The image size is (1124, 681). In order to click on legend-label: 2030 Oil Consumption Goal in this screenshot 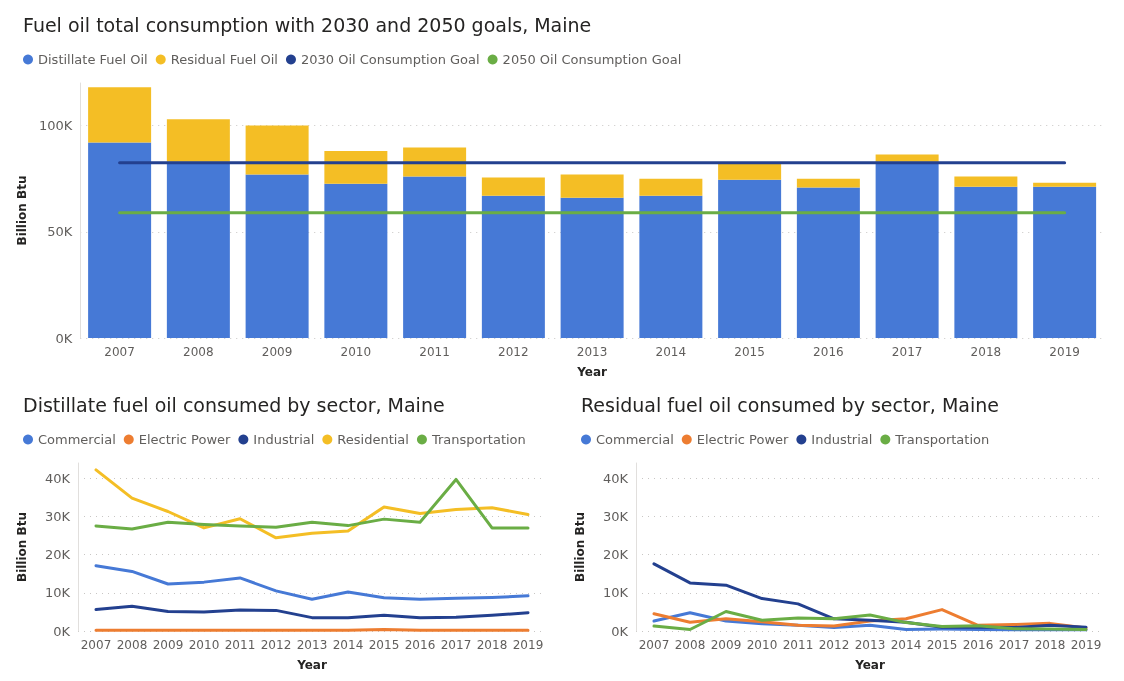, I will do `click(390, 59)`.